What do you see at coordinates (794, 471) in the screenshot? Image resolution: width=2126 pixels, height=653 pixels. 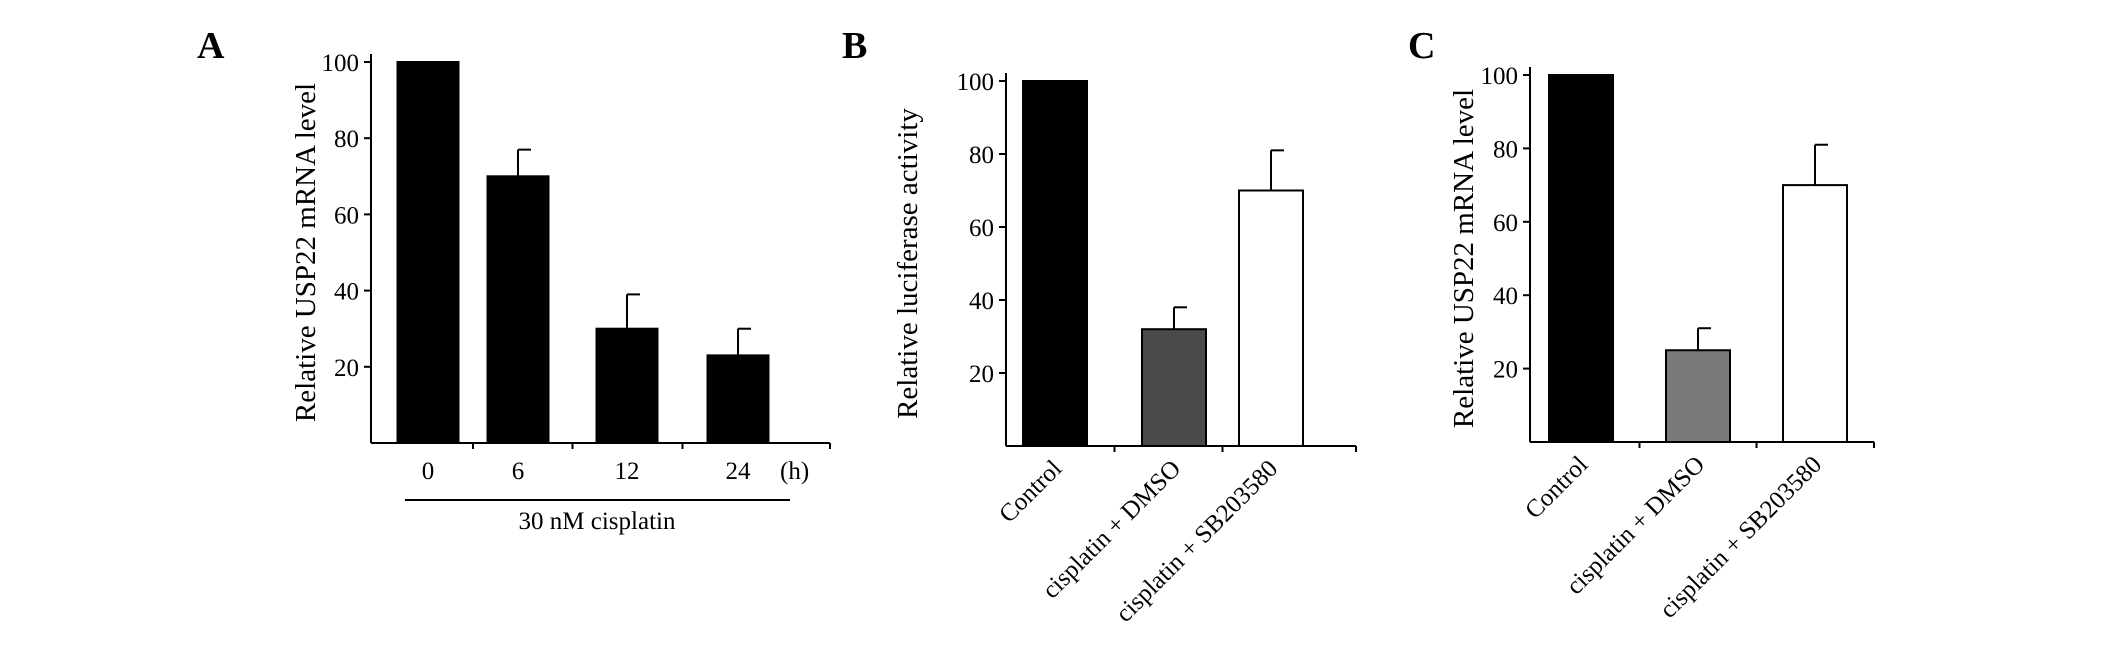 I see `x-unit-label: (h)` at bounding box center [794, 471].